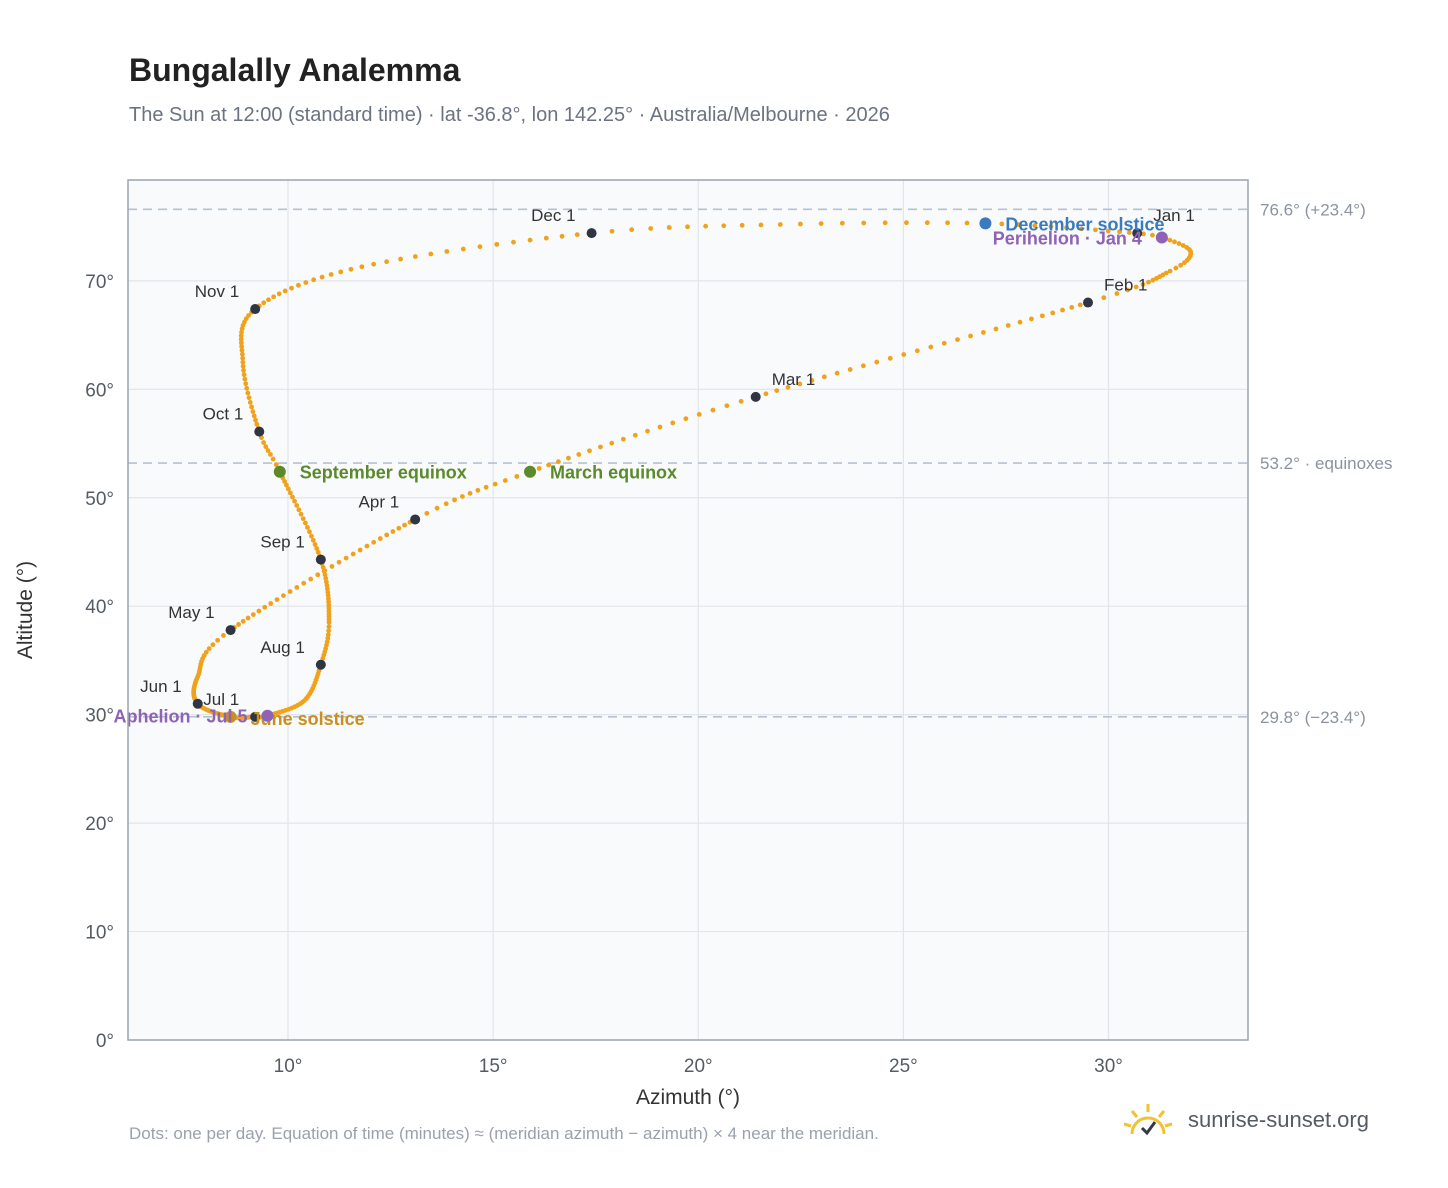 The height and width of the screenshot is (1188, 1448). I want to click on y-tick-label: 60°, so click(99, 390).